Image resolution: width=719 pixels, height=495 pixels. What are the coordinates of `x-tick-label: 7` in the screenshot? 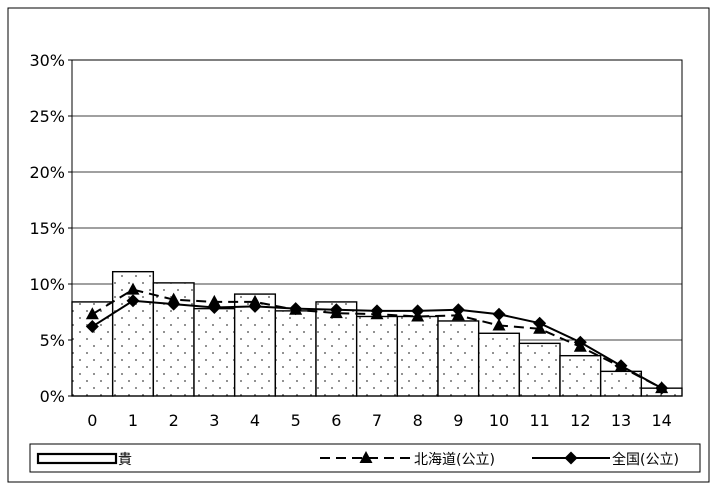 It's located at (377, 420).